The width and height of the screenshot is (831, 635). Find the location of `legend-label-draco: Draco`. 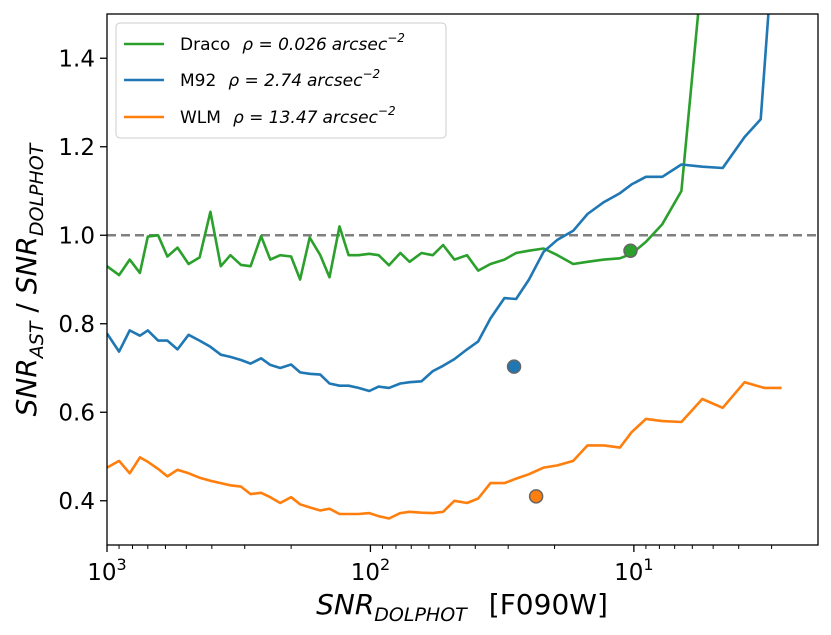

legend-label-draco: Draco is located at coordinates (205, 45).